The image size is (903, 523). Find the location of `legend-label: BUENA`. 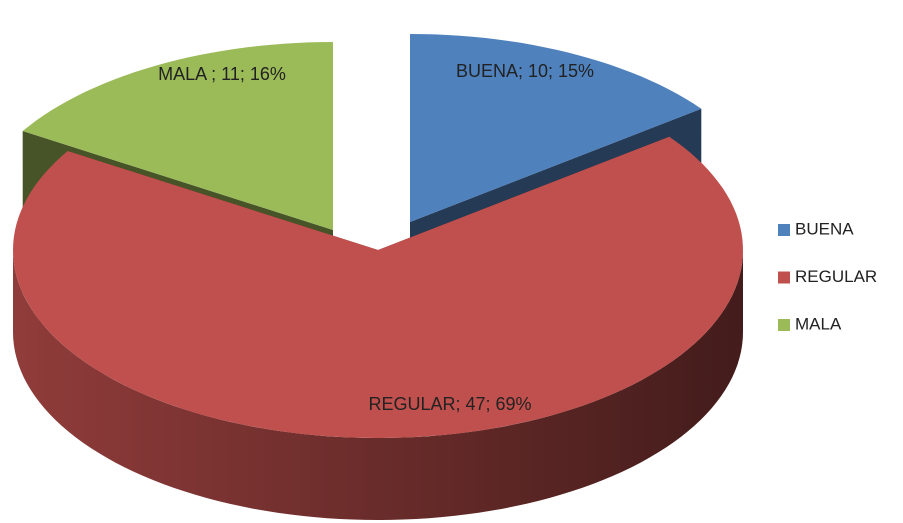

legend-label: BUENA is located at coordinates (824, 228).